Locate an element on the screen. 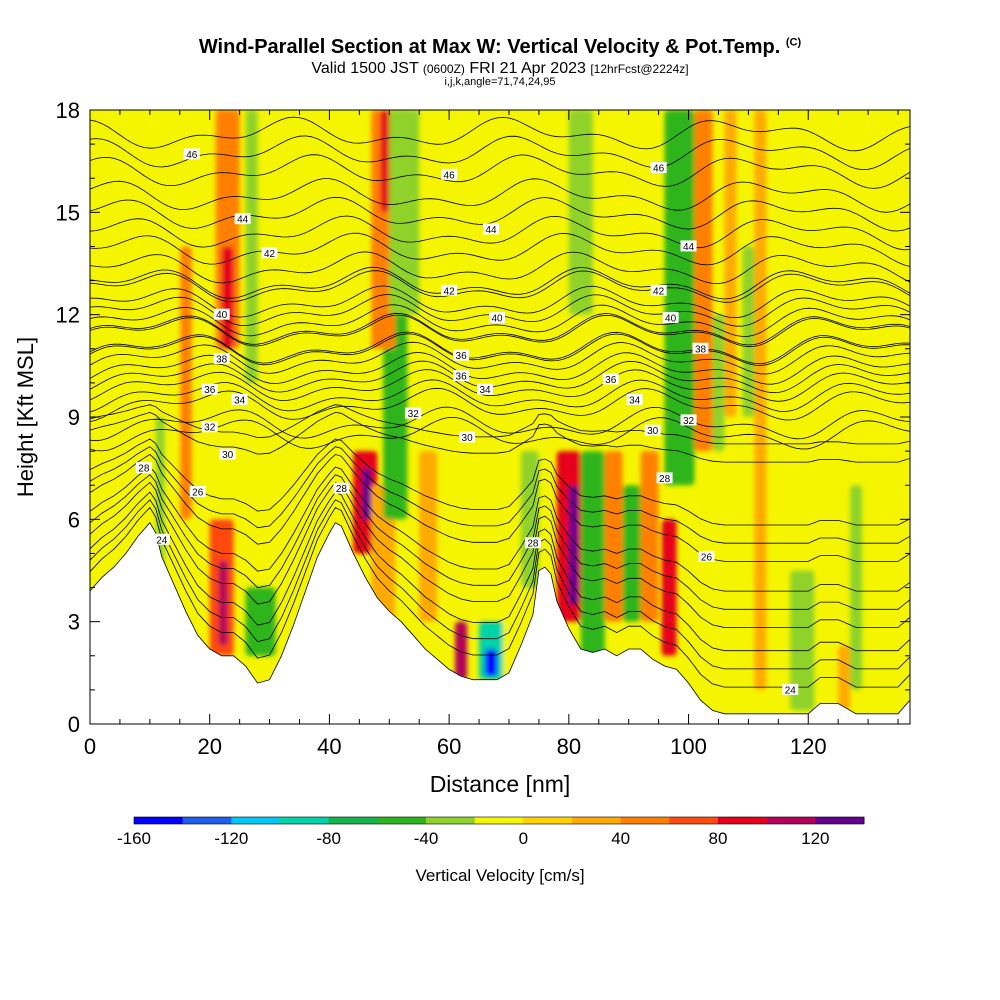 This screenshot has height=1000, width=1000. theta-label: 38 is located at coordinates (700, 348).